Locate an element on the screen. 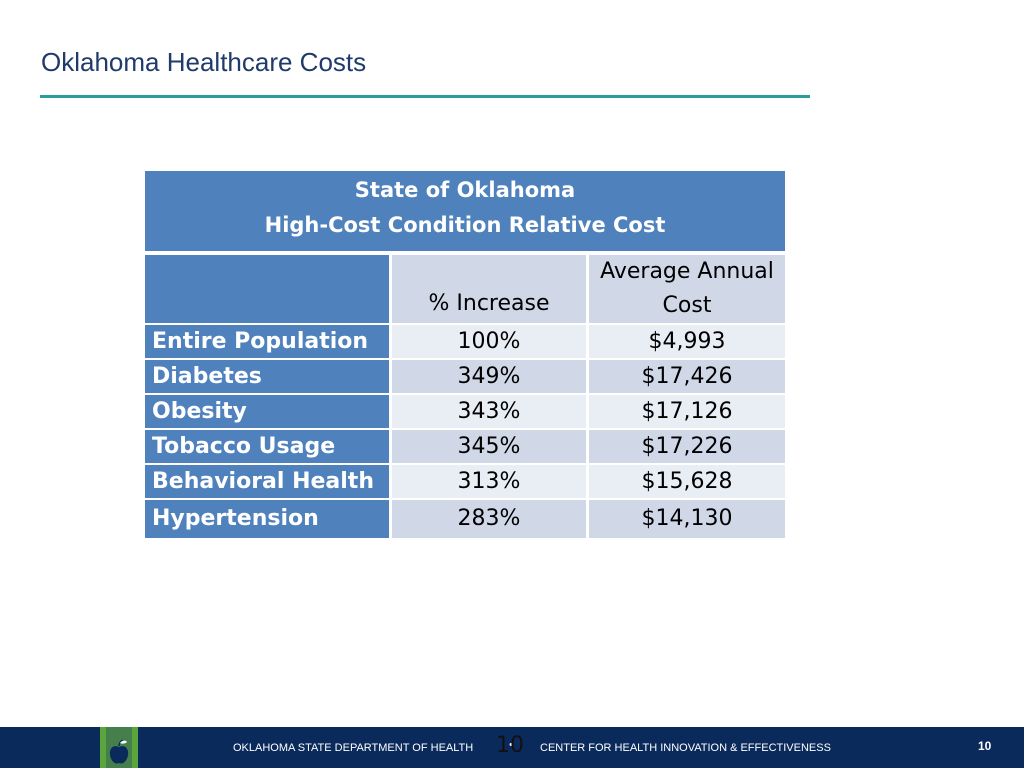 Image resolution: width=1024 pixels, height=768 pixels. table-row: Entire Population 100% $4,993 is located at coordinates (465, 342).